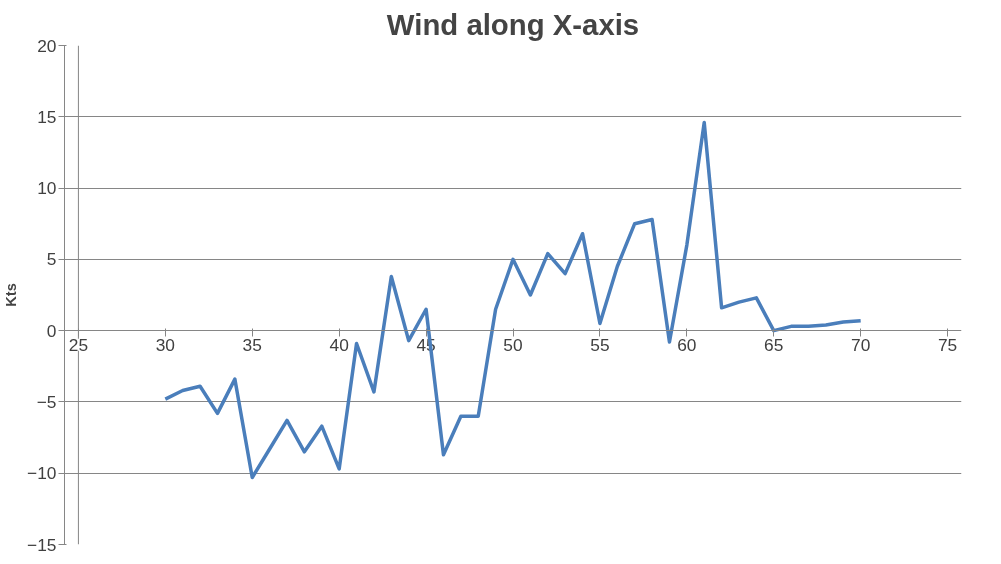 Image resolution: width=1001 pixels, height=564 pixels. Describe the element at coordinates (687, 344) in the screenshot. I see `x-tick-label: 60` at that location.